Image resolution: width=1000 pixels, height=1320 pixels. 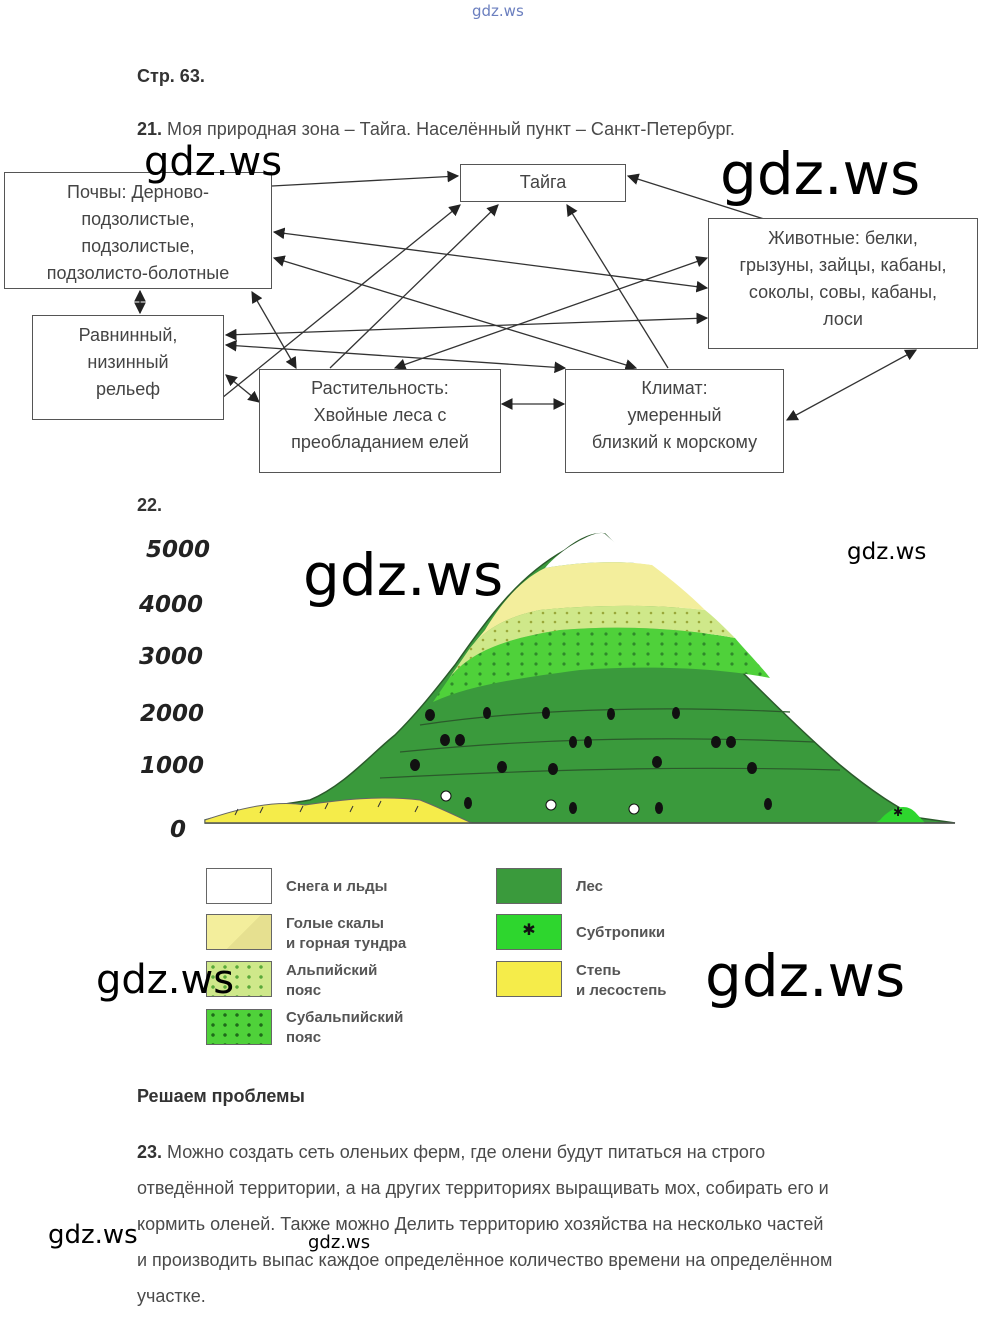 I want to click on elevation-4000: 4000, so click(x=171, y=605).